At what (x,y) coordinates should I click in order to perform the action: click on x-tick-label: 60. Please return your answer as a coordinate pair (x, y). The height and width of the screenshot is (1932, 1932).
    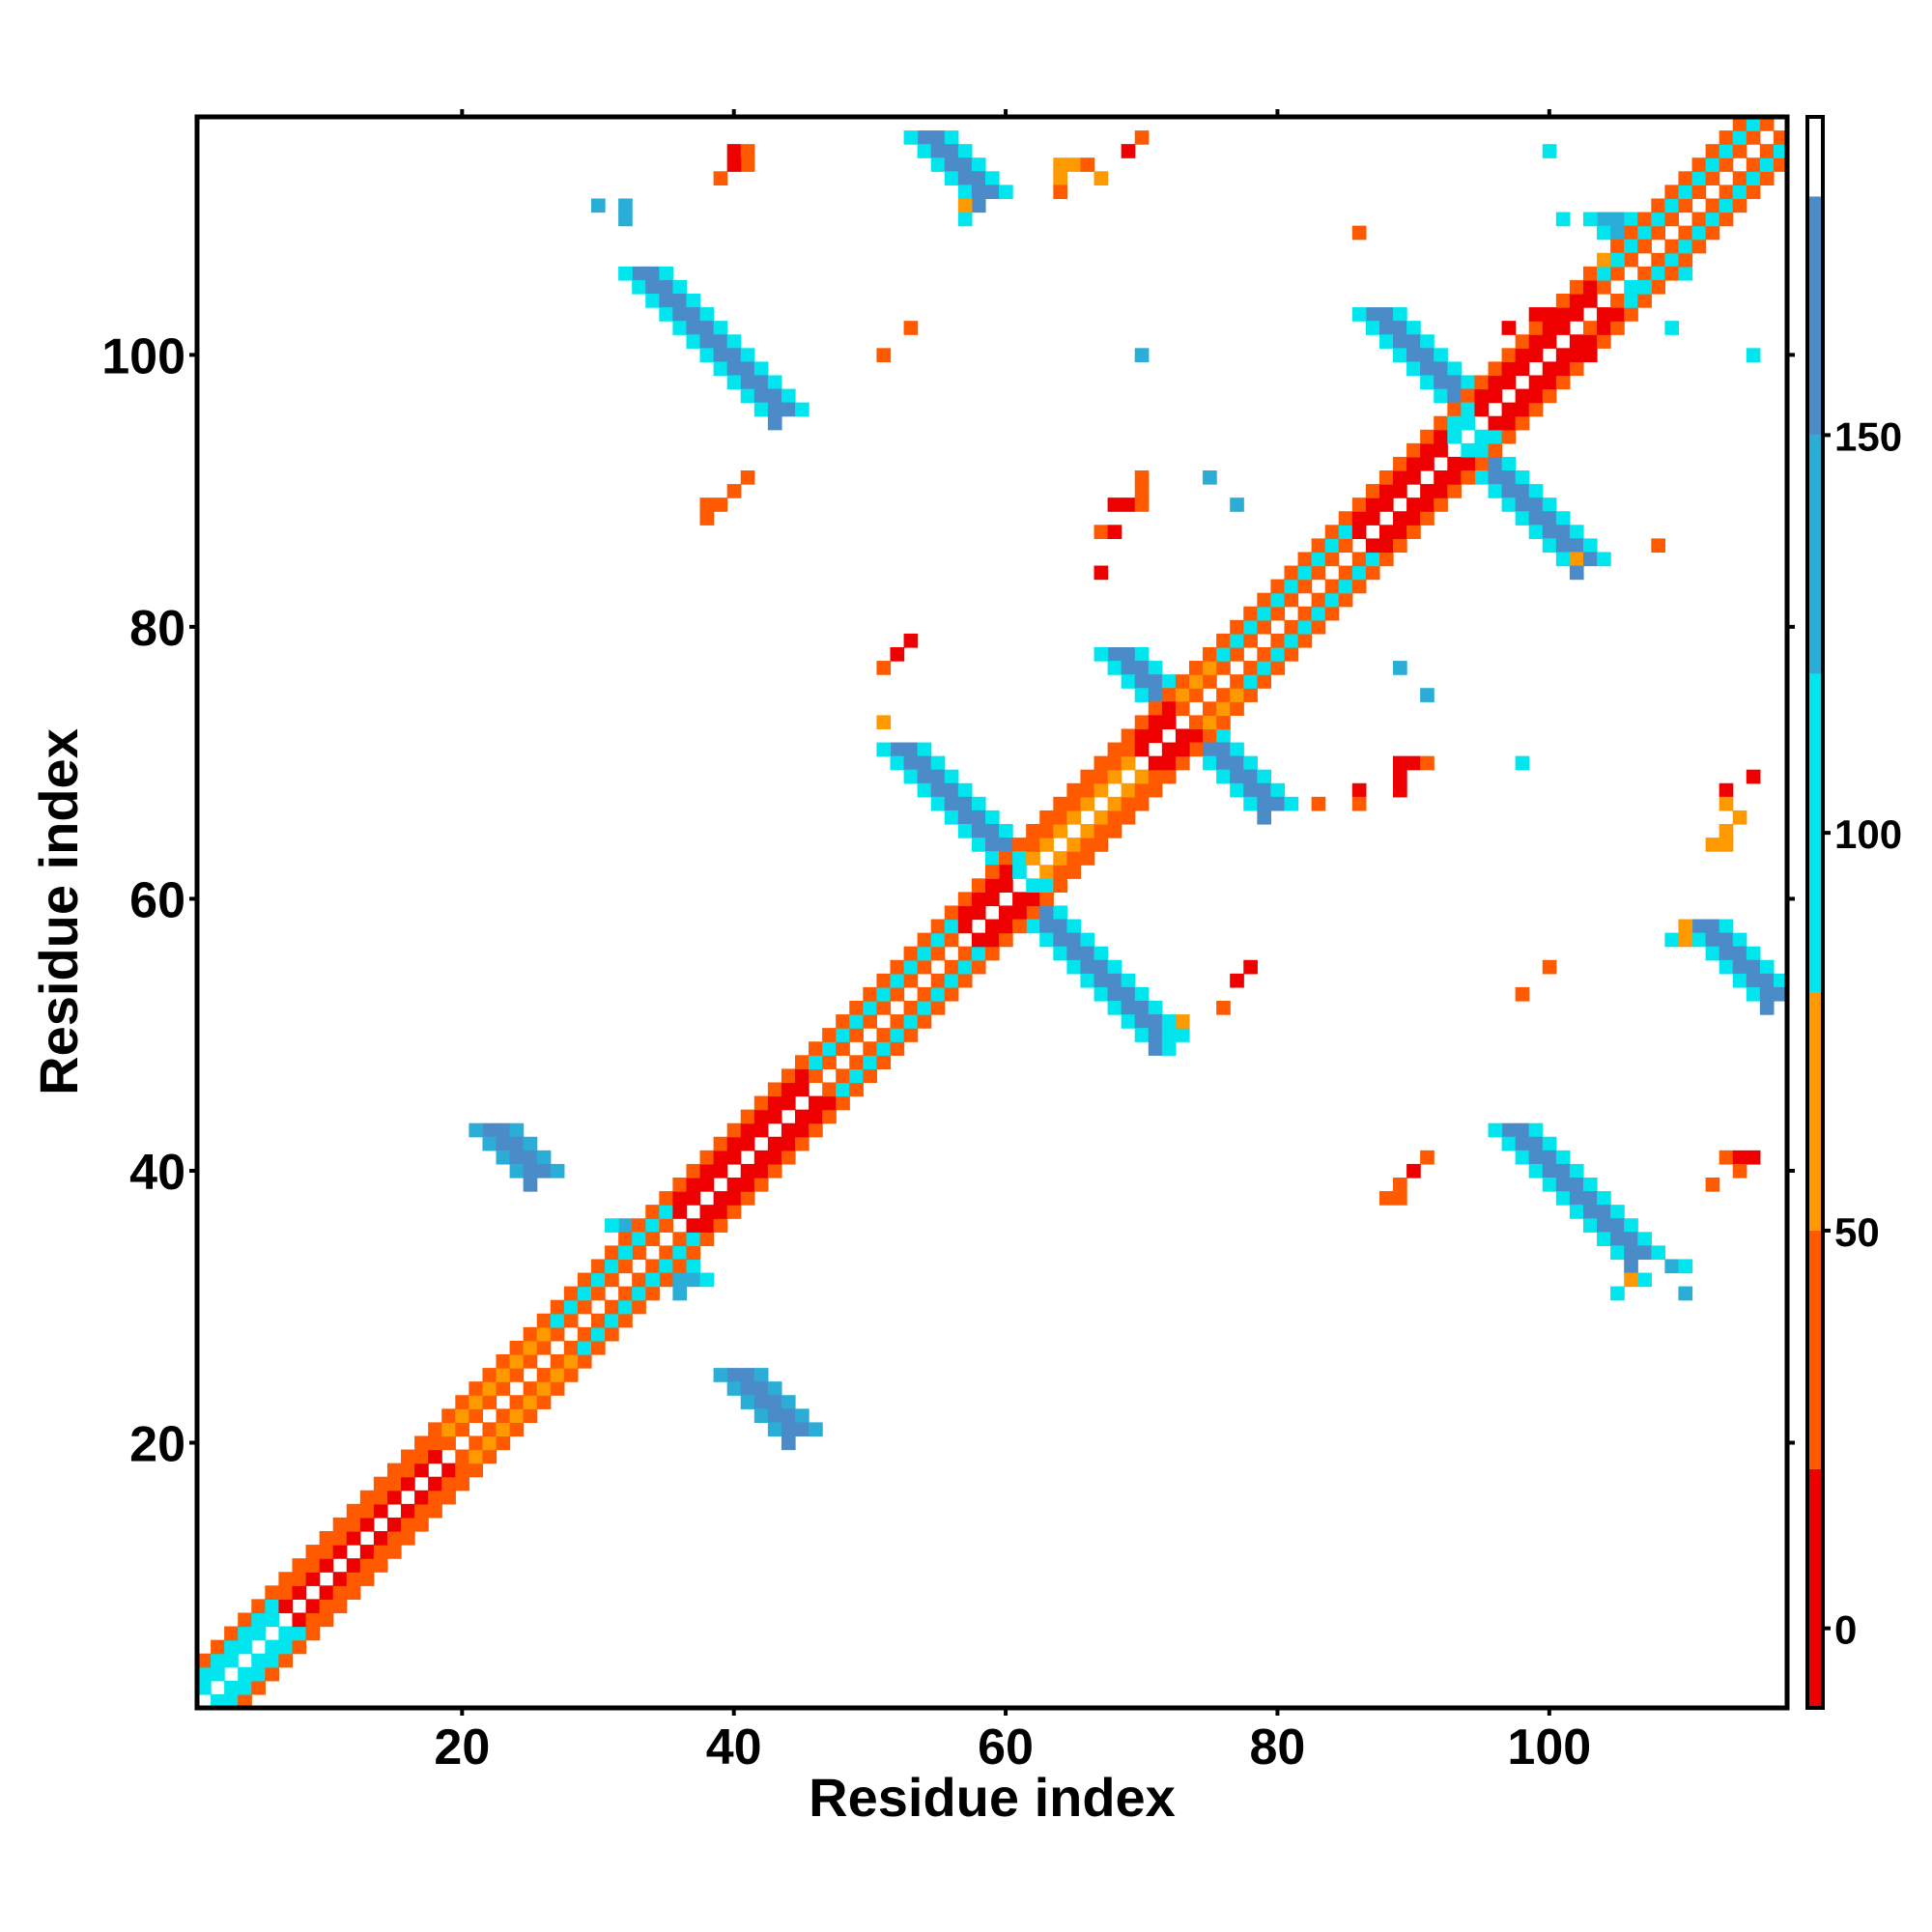
    Looking at the image, I should click on (1006, 1747).